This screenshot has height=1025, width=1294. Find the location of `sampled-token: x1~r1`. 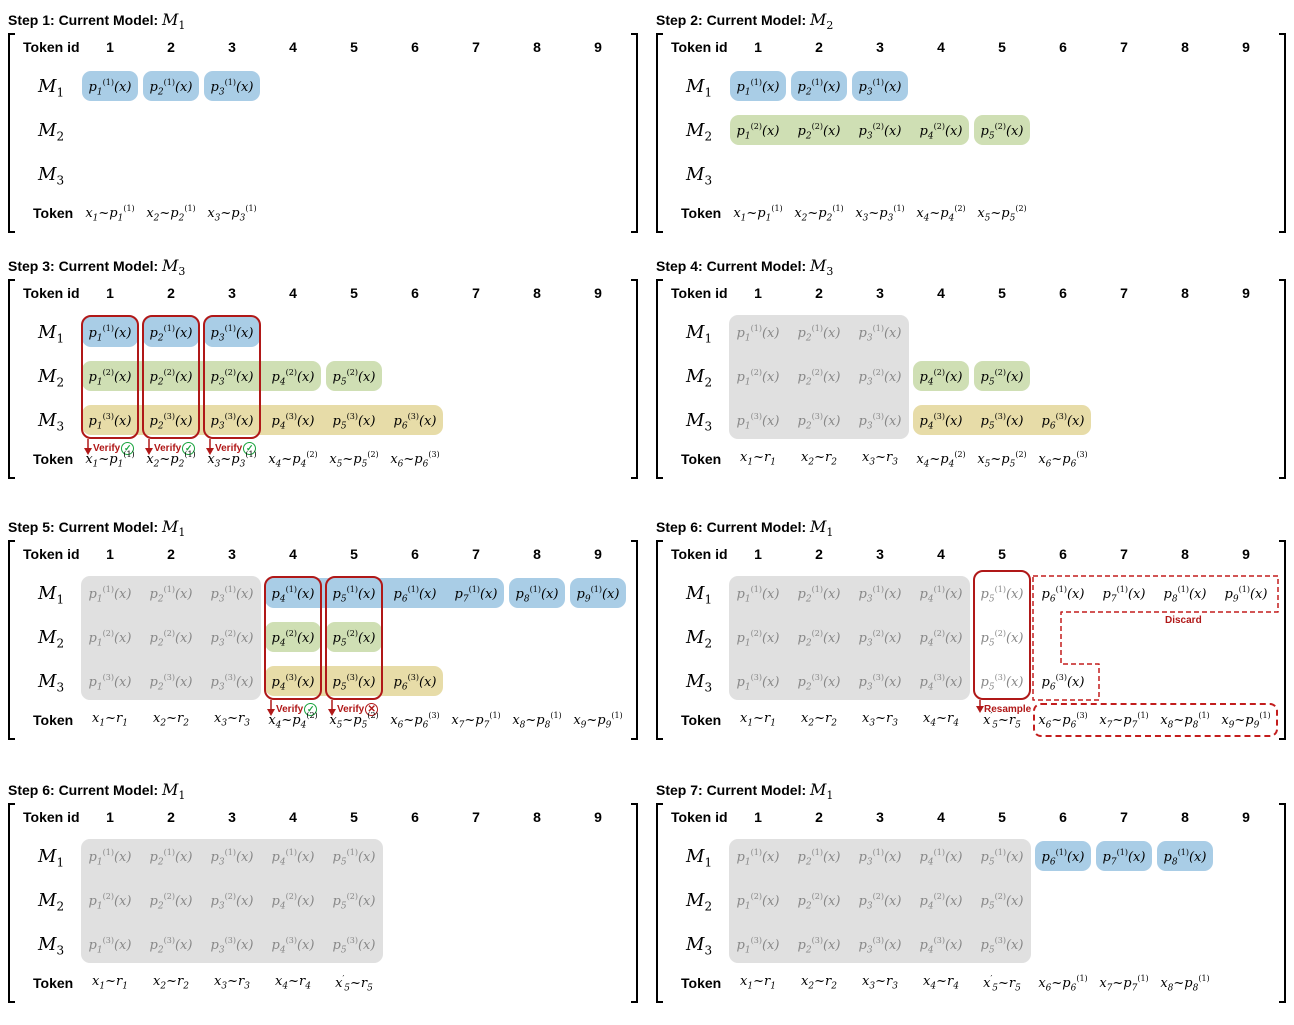

sampled-token: x1~r1 is located at coordinates (758, 983).